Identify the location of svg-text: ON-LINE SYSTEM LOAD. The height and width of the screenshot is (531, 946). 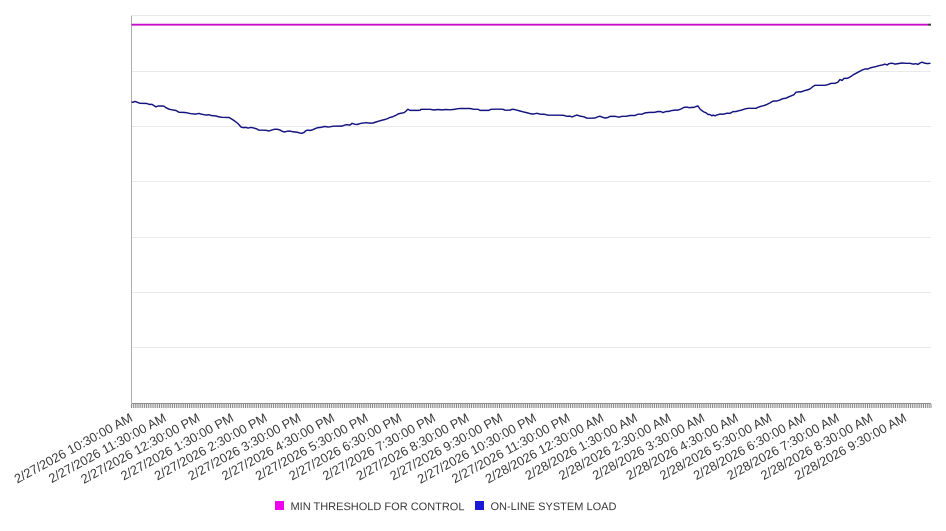
(553, 507).